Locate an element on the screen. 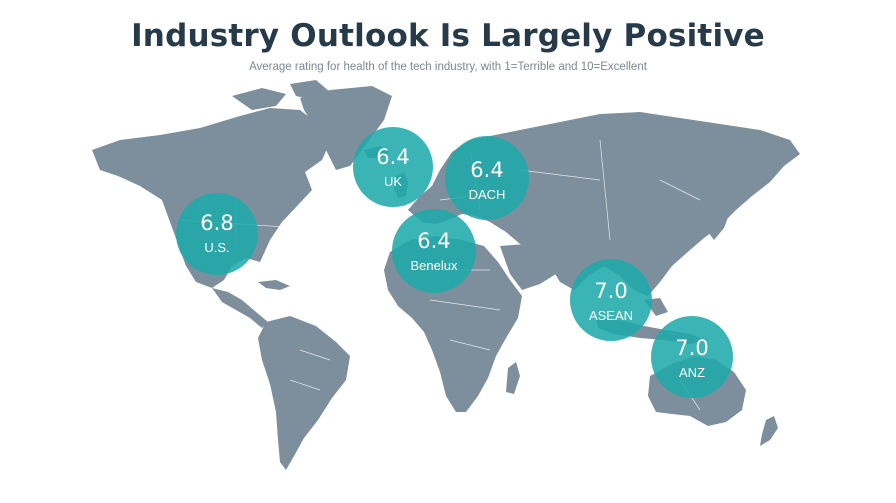  arctic-islands is located at coordinates (281, 95).